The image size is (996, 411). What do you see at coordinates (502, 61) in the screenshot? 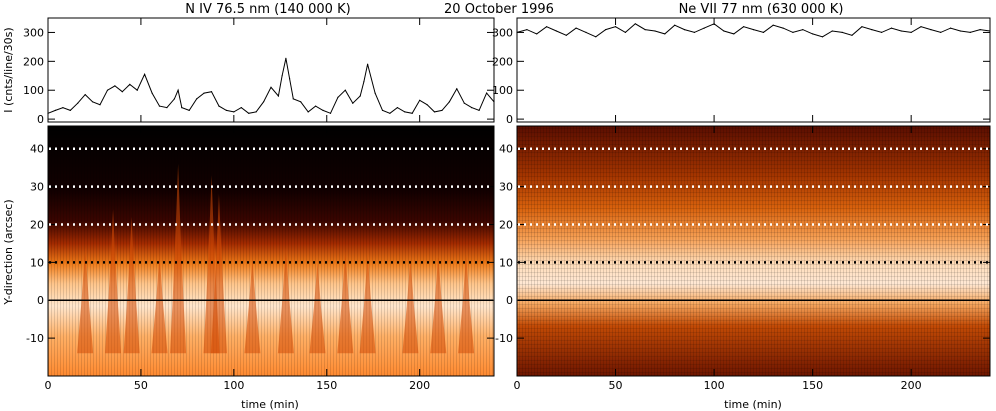
I see `nevii-lightcurve-ytick-label: 200` at bounding box center [502, 61].